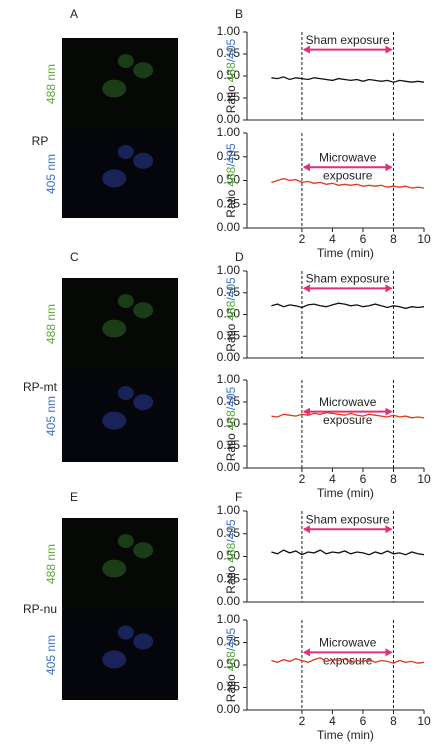 The image size is (444, 751). I want to click on panel-letter: A, so click(74, 14).